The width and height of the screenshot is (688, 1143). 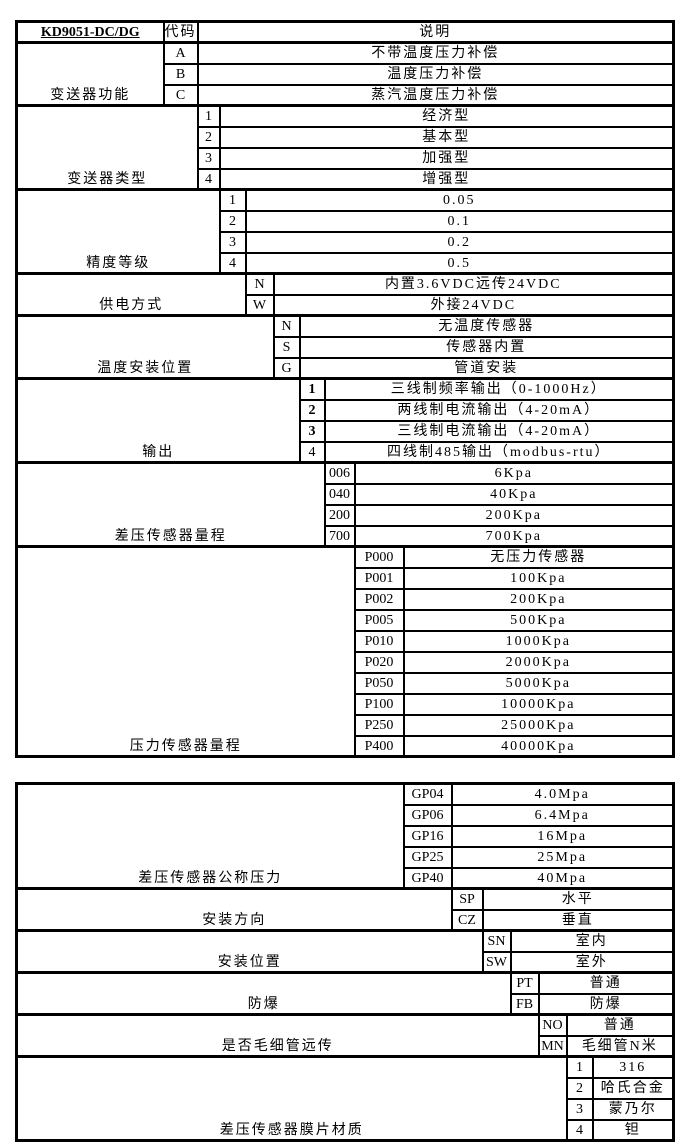 I want to click on desc-cell: 2000Kpa, so click(x=538, y=662).